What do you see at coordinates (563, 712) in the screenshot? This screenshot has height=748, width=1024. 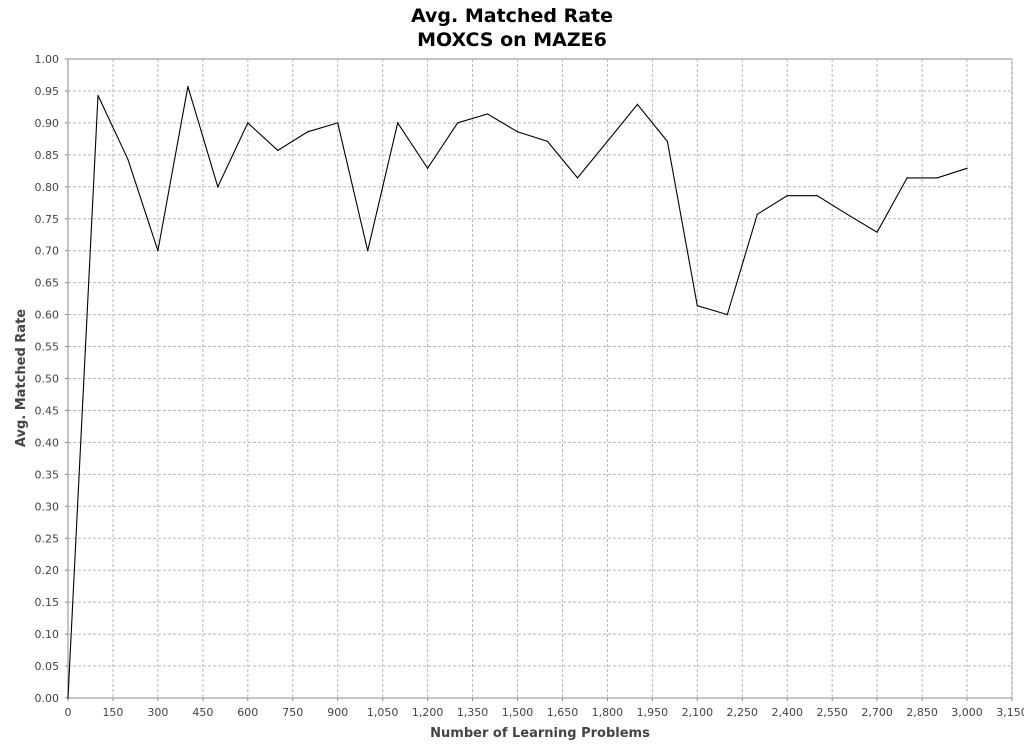 I see `x-tick-label: 1,650` at bounding box center [563, 712].